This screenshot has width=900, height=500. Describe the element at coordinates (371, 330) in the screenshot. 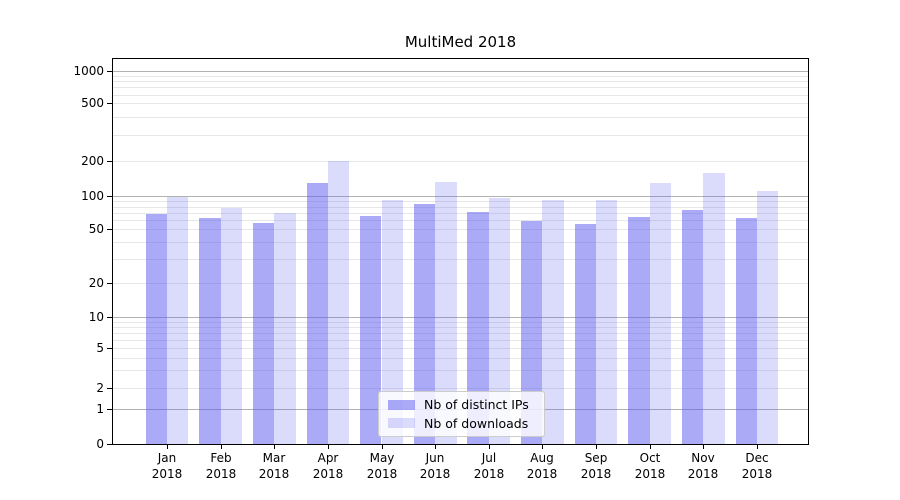

I see `bar-distinct-ips-may` at that location.